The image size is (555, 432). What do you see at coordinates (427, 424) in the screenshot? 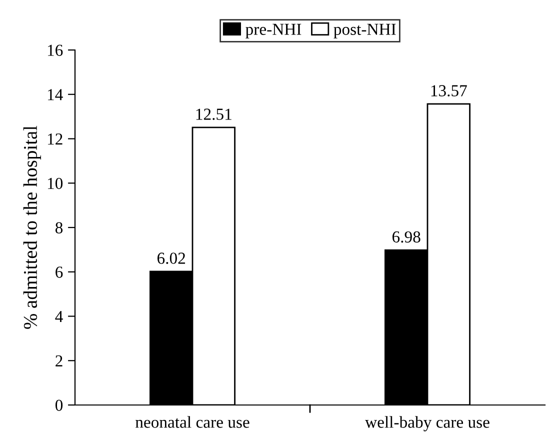
I see `x-tick-label: well-baby care use` at bounding box center [427, 424].